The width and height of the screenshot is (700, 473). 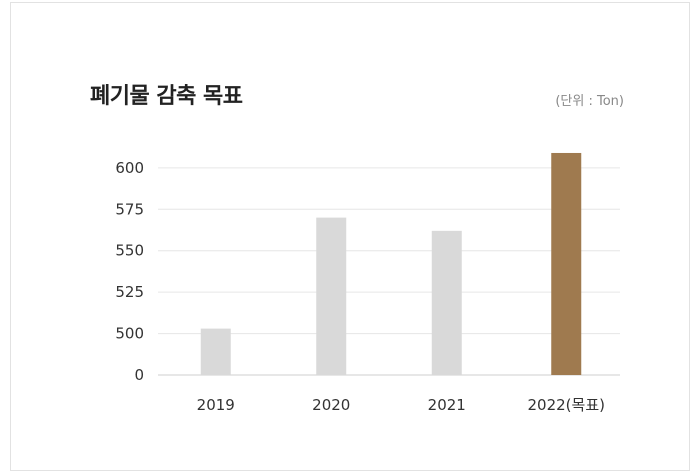 What do you see at coordinates (139, 375) in the screenshot?
I see `y-tick-label: 0` at bounding box center [139, 375].